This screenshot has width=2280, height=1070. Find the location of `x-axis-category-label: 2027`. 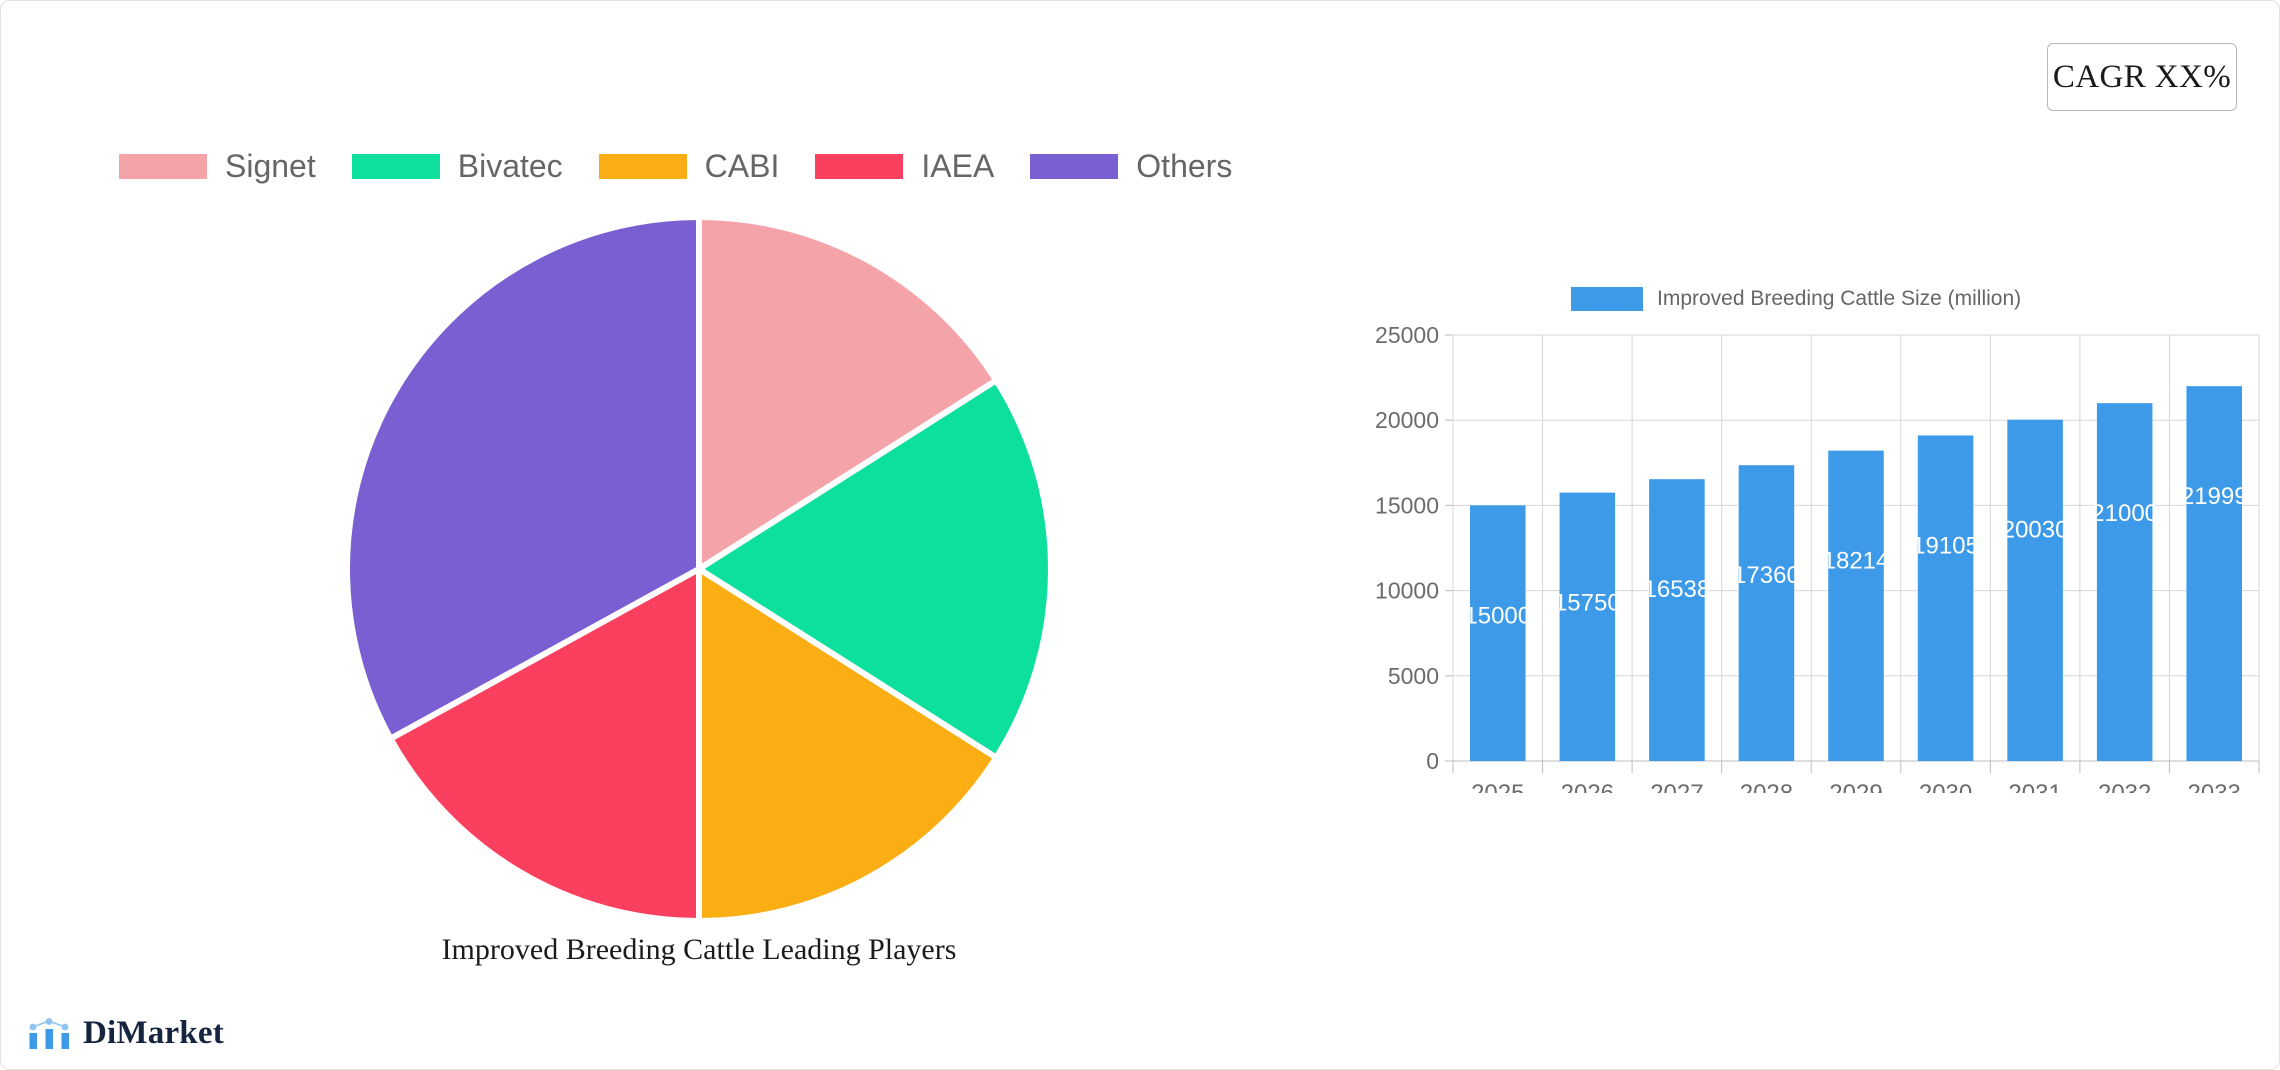

x-axis-category-label: 2027 is located at coordinates (1676, 786).